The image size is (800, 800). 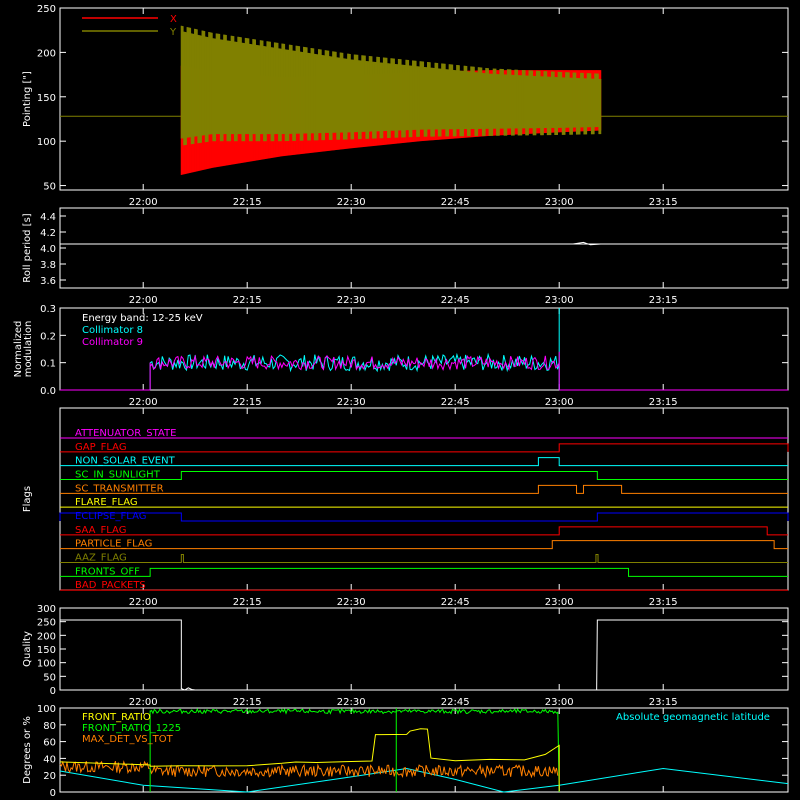 What do you see at coordinates (128, 739) in the screenshot?
I see `legend-label: MAX_DET_VS_TOT` at bounding box center [128, 739].